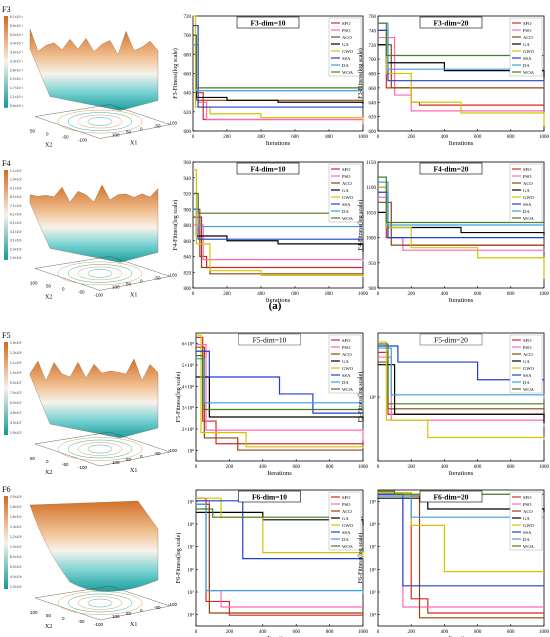 The image size is (550, 637). What do you see at coordinates (6, 489) in the screenshot?
I see `surface-function-label: F6` at bounding box center [6, 489].